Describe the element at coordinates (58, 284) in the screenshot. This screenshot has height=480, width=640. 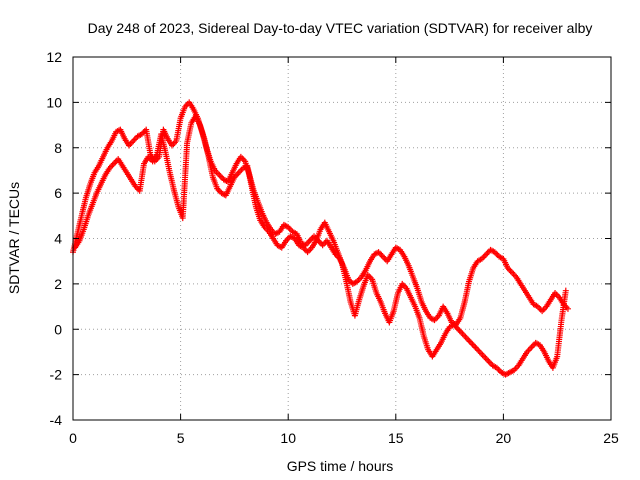
I see `y-tick-label: 2` at that location.